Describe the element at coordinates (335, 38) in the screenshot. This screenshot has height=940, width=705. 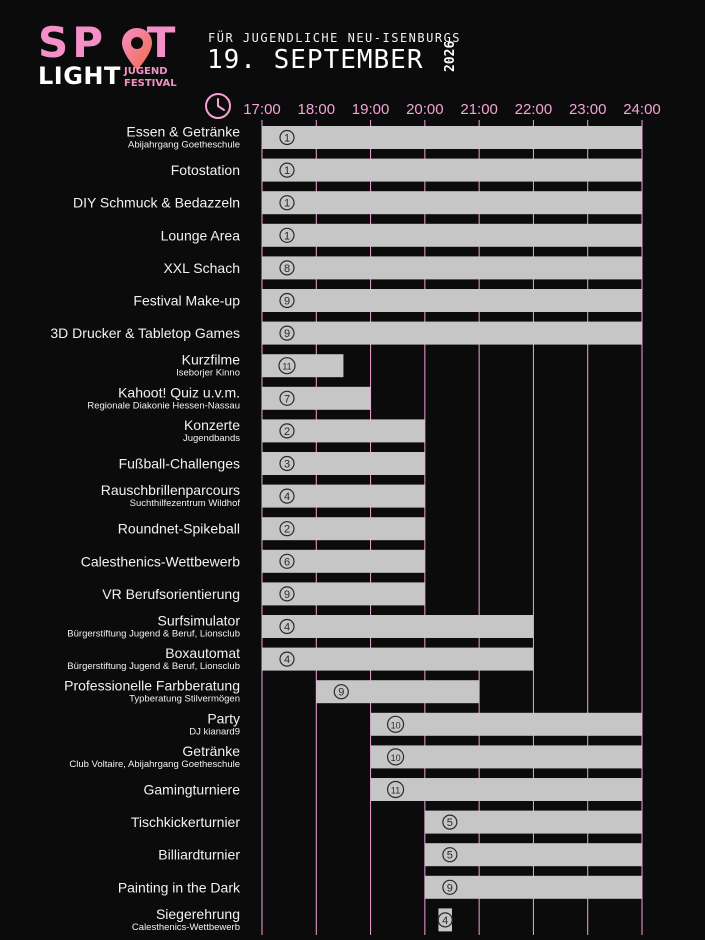
I see `subtitle: FÜR JUGENDLICHE NEU-ISENBURGS` at that location.